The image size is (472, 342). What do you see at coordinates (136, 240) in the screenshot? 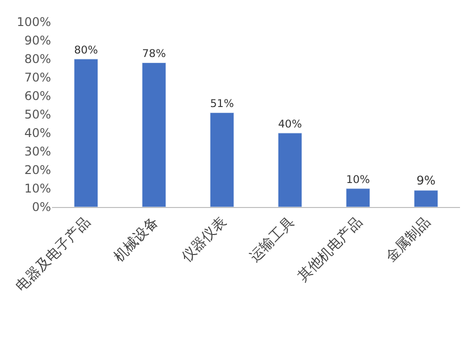
I see `x-tick-label: 机械设备` at bounding box center [136, 240].